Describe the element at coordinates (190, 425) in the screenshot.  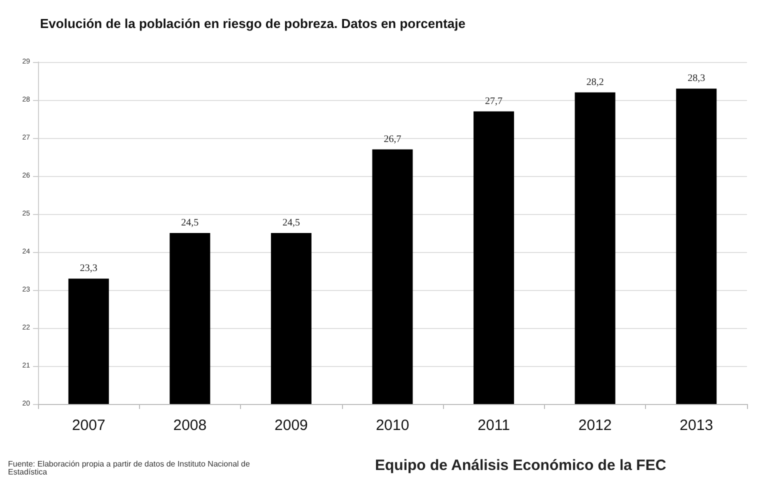
I see `x-tick-label: 2008` at that location.